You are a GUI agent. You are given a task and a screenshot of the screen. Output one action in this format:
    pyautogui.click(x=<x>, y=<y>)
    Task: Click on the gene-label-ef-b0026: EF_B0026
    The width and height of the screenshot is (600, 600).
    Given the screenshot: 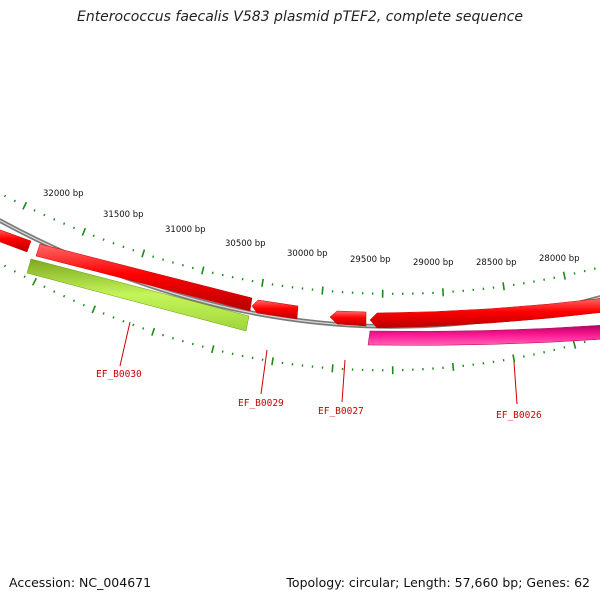 What is the action you would take?
    pyautogui.click(x=519, y=415)
    